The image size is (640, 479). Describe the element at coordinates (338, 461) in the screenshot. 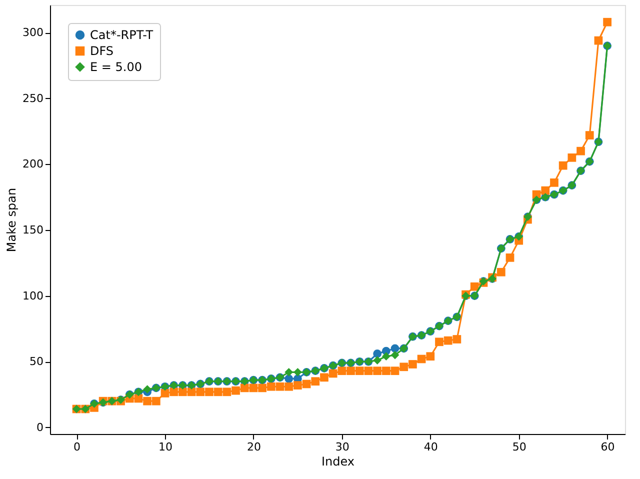

I see `x-axis-title: Index` at that location.